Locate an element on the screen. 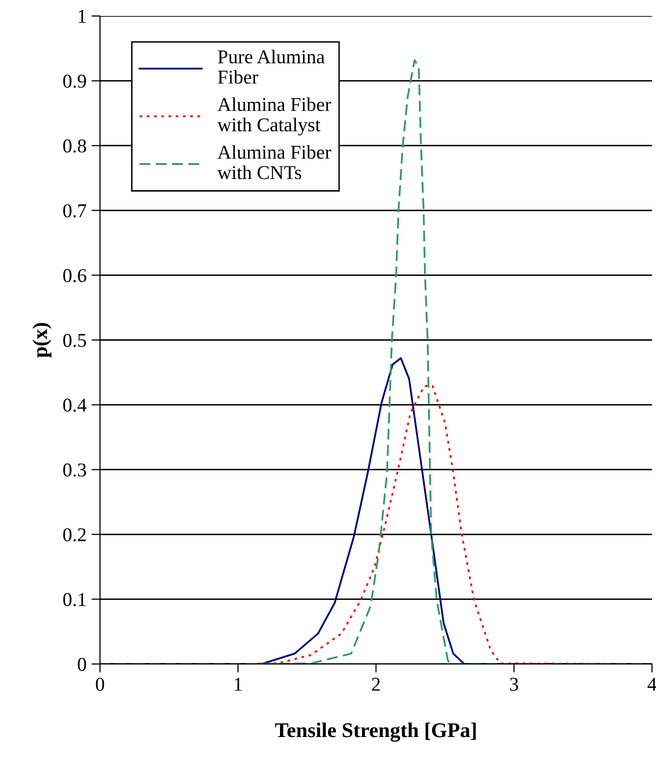 The height and width of the screenshot is (761, 656). y-tick-label: 0.9 is located at coordinates (74, 81).